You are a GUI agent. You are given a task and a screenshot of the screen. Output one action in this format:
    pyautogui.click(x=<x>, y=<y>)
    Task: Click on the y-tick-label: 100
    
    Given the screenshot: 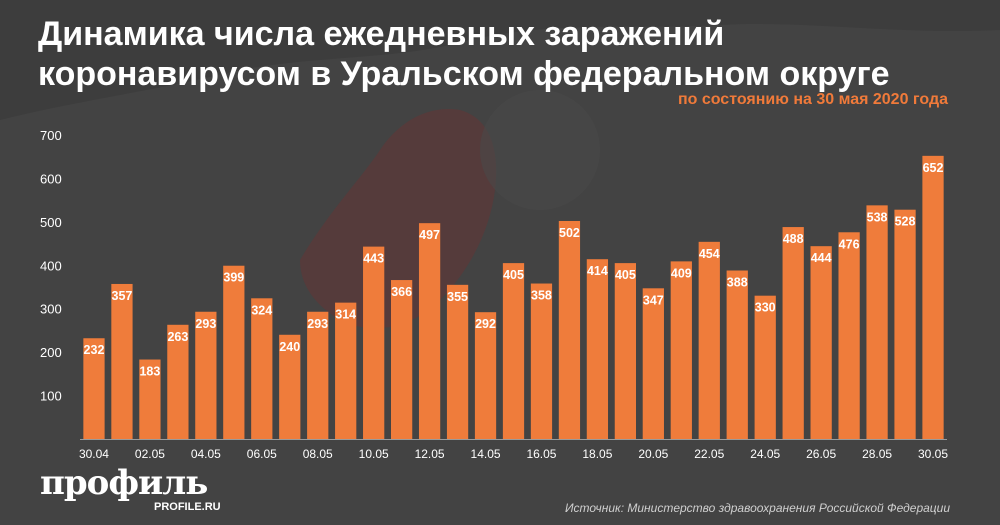 What is the action you would take?
    pyautogui.click(x=51, y=396)
    